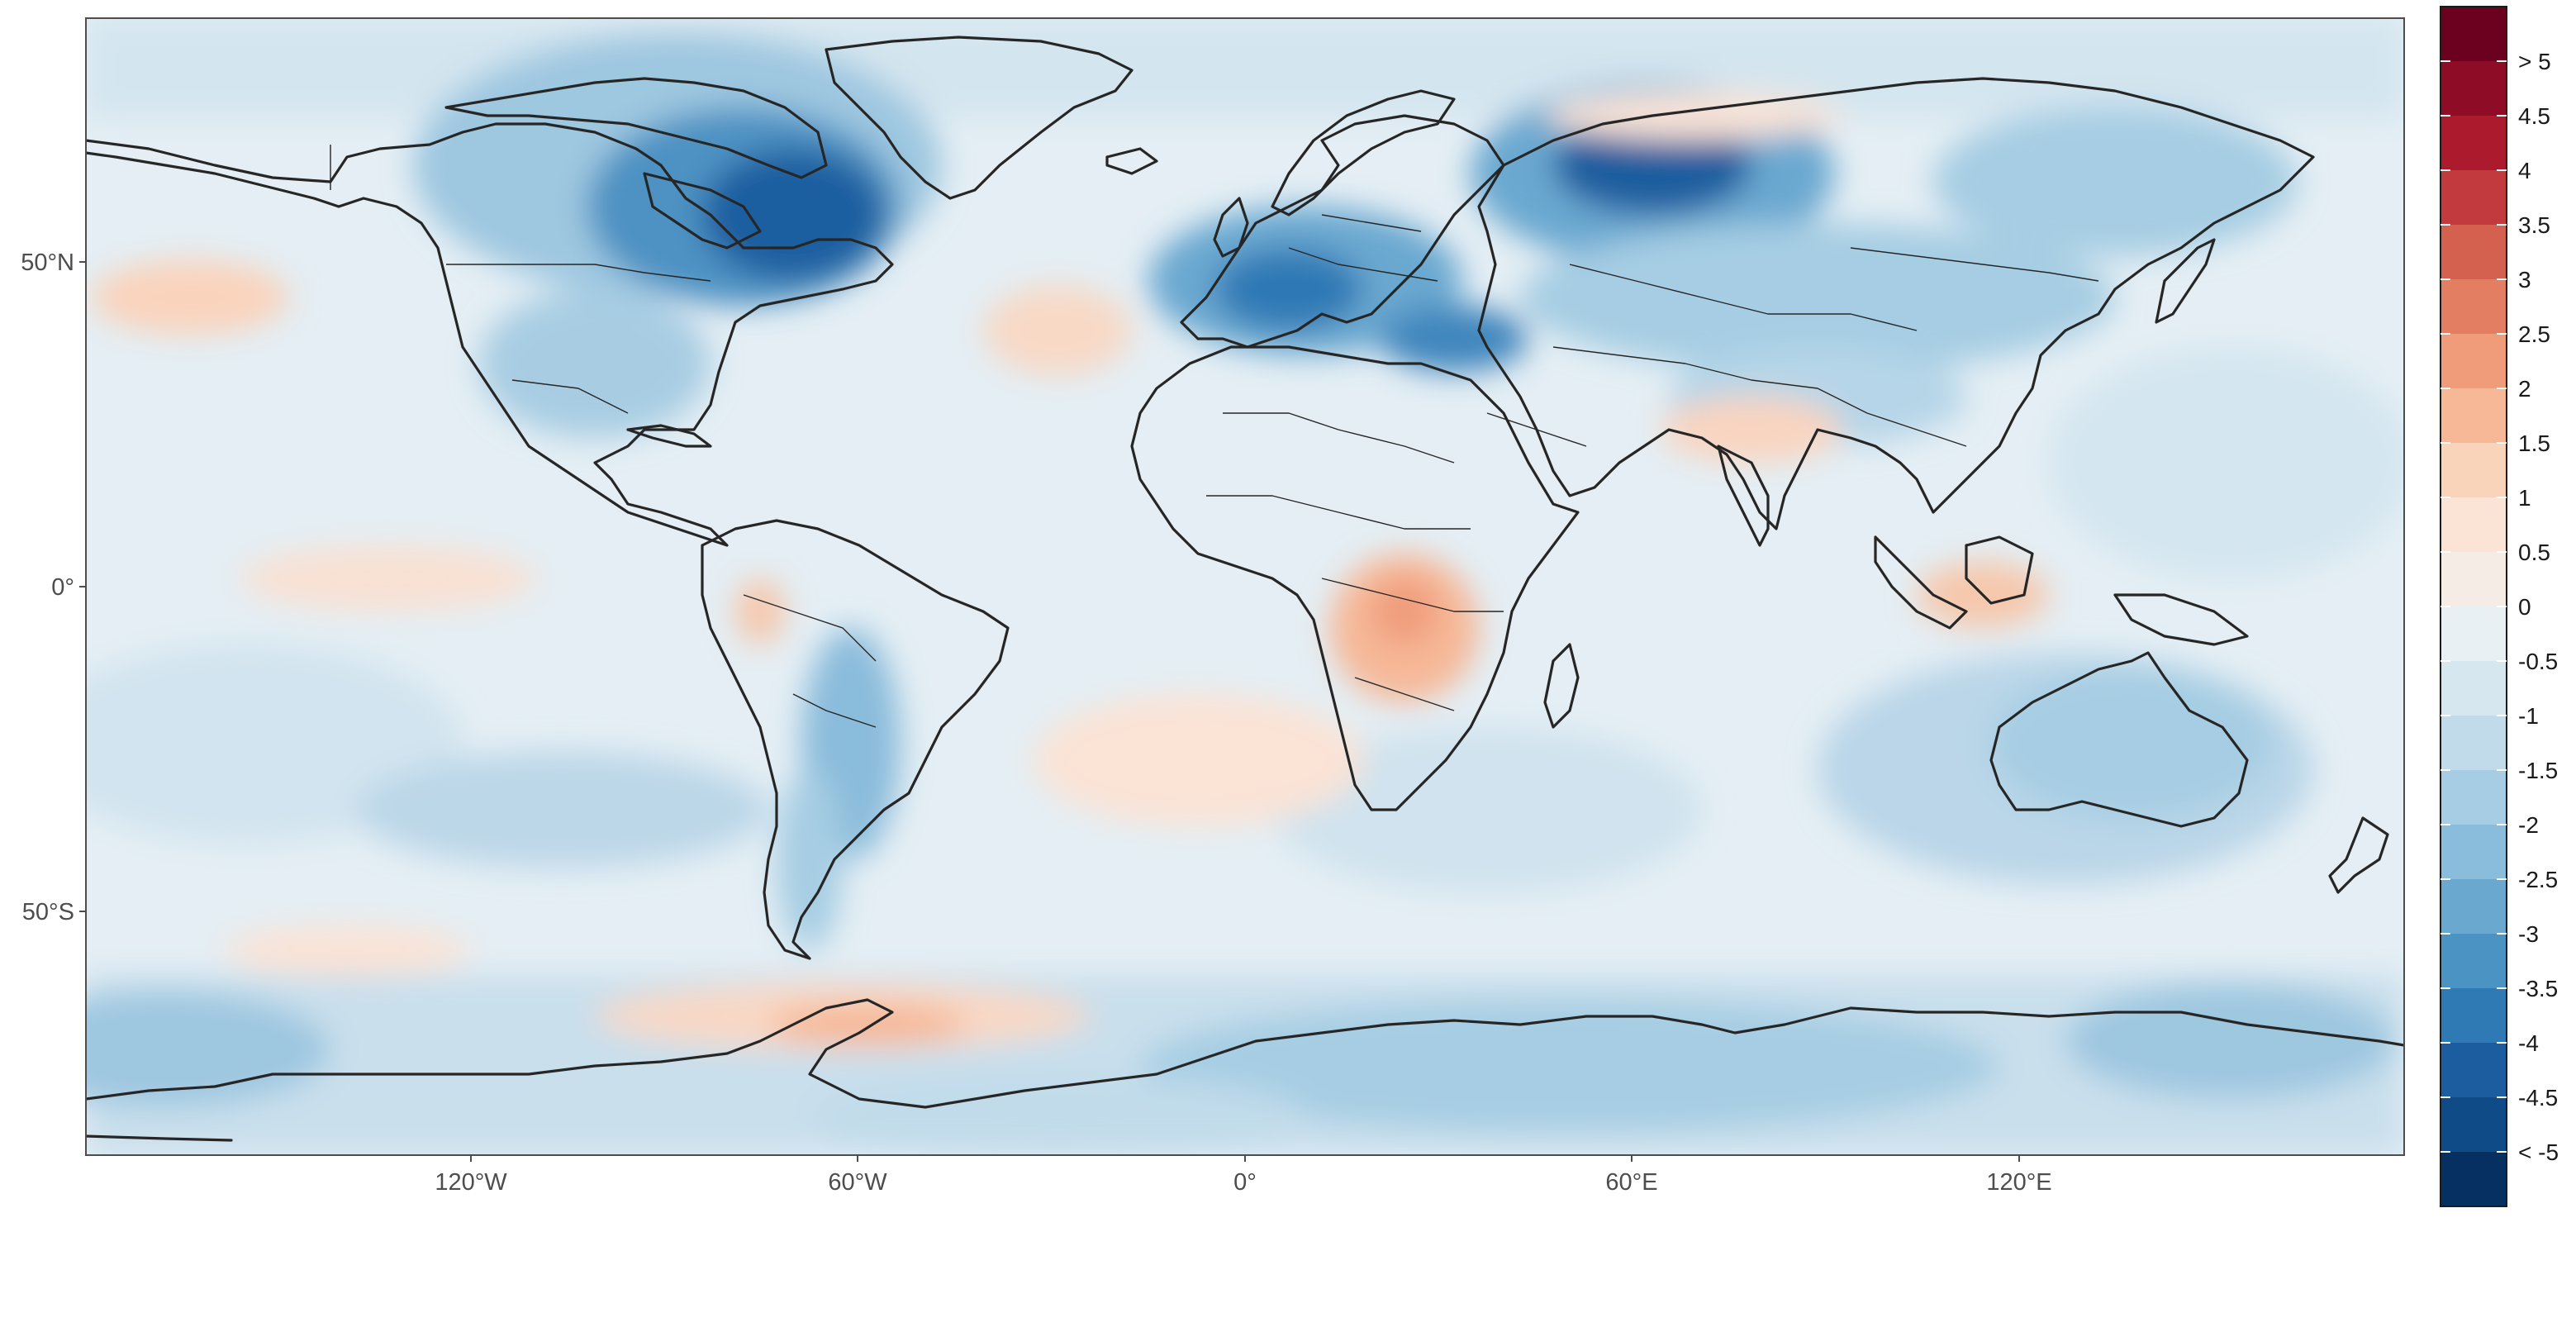  I want to click on colorbar-label: < -5, so click(2538, 1152).